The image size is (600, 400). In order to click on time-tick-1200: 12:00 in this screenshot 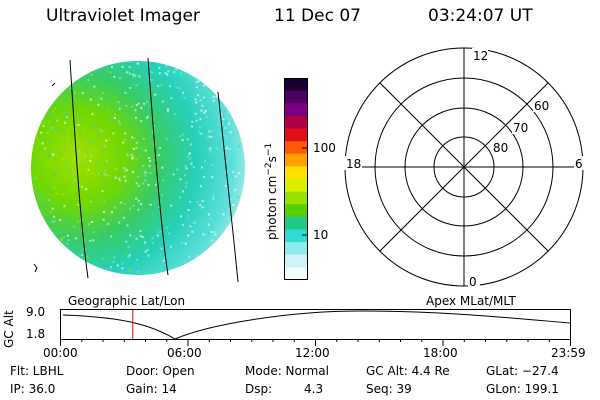, I will do `click(312, 353)`.